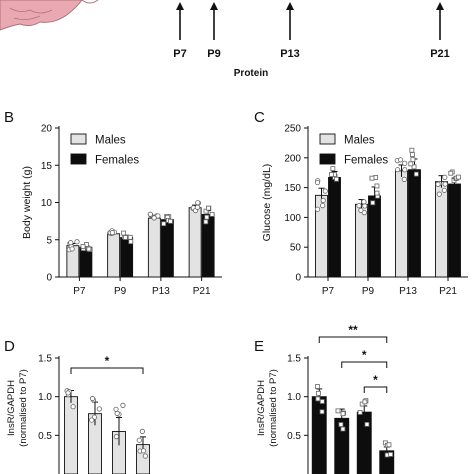 This screenshot has width=474, height=474. What do you see at coordinates (27, 202) in the screenshot?
I see `y-axis-label: Body weight (g)` at bounding box center [27, 202].